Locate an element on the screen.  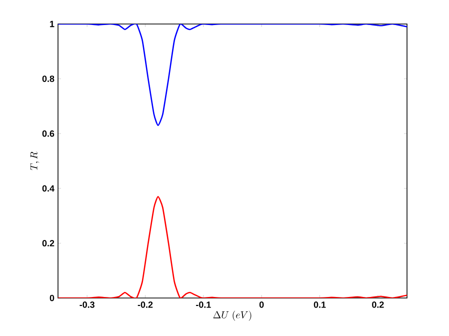
y-tick-label: 0.6 is located at coordinates (48, 133).